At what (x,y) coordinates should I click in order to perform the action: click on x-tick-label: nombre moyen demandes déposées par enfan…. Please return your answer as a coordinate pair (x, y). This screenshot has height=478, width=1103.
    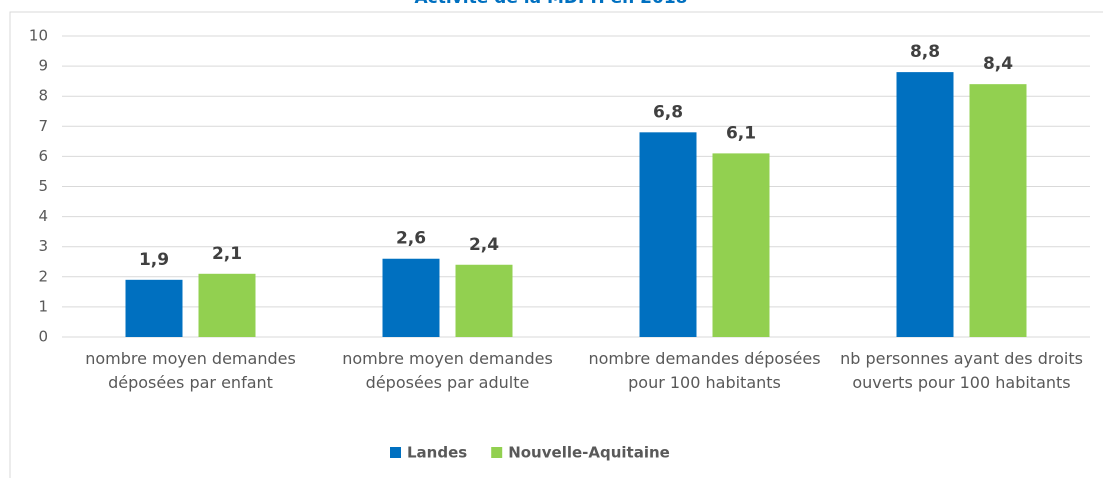
    Looking at the image, I should click on (190, 370).